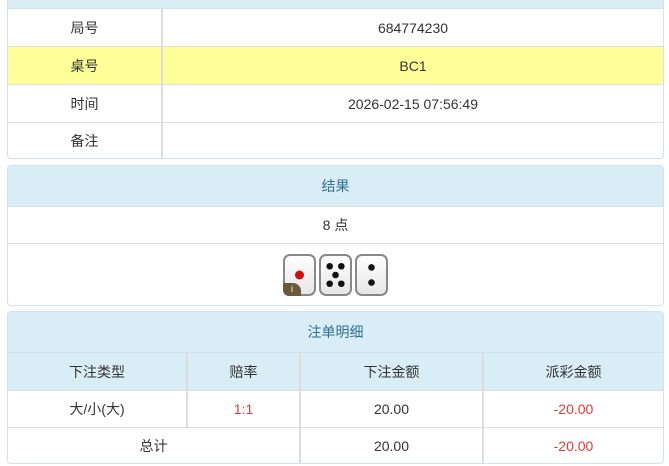 The width and height of the screenshot is (669, 466). I want to click on bet-type: 大/小(大), so click(98, 409).